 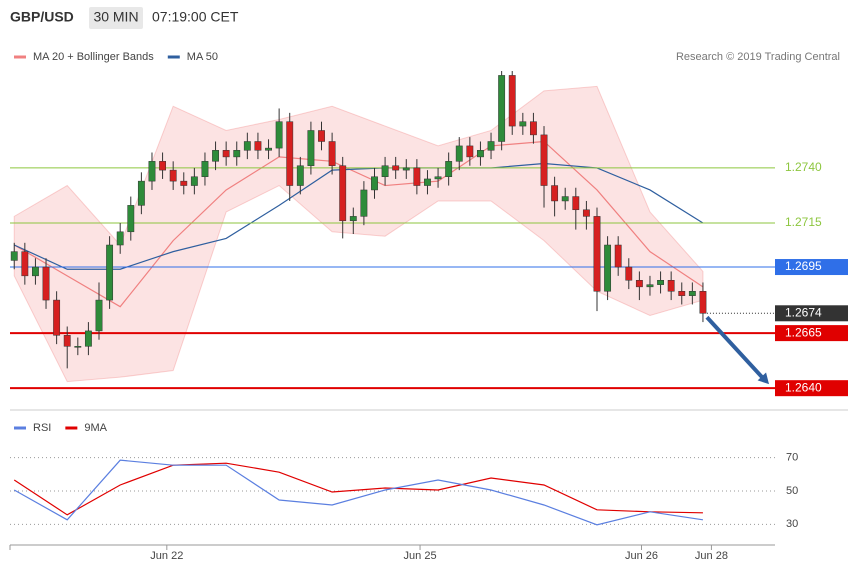 What do you see at coordinates (420, 556) in the screenshot?
I see `x-tick-label: Jun 25` at bounding box center [420, 556].